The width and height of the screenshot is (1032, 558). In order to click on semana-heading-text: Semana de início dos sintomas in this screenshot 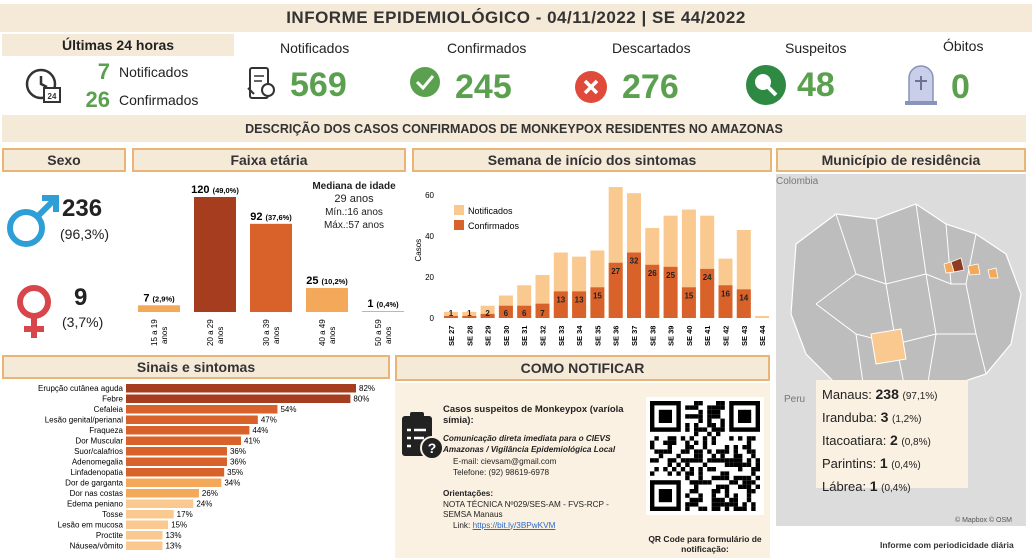, I will do `click(592, 160)`.